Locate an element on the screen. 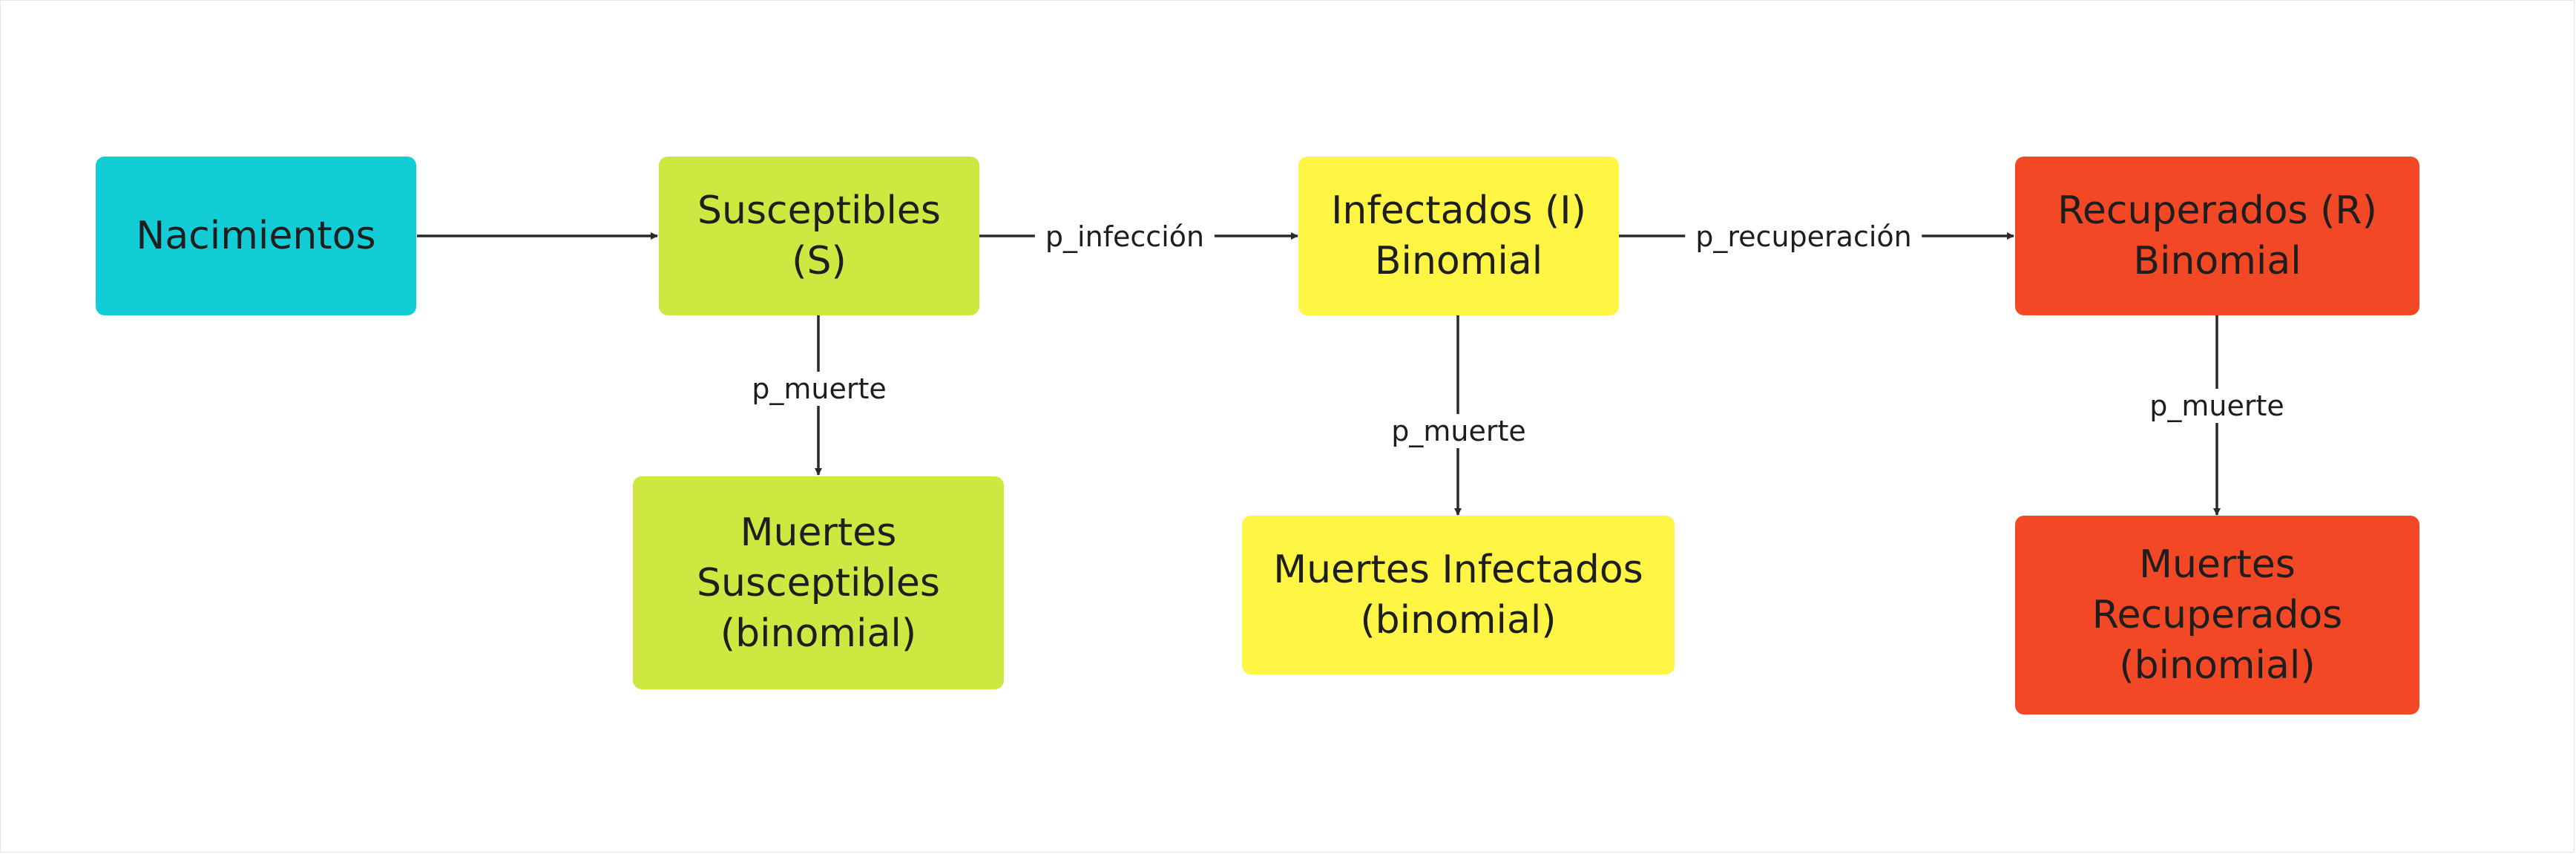 The image size is (2576, 854). node-muertes-infectados: Muertes Infectados (binomial) is located at coordinates (1458, 595).